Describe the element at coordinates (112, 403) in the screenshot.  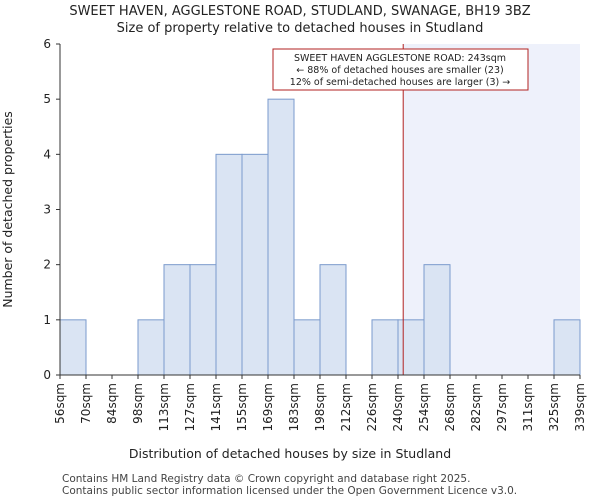
I see `x-tick-label: 84sqm` at that location.